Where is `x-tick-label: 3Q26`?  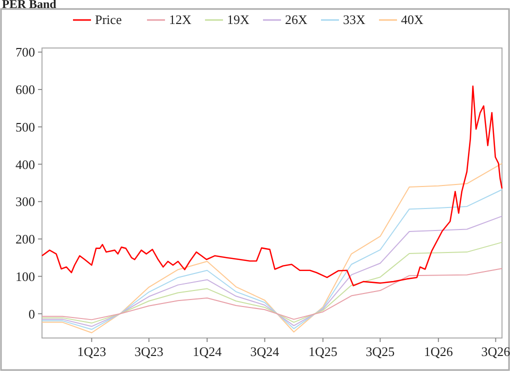 x-tick-label: 3Q26 is located at coordinates (495, 351).